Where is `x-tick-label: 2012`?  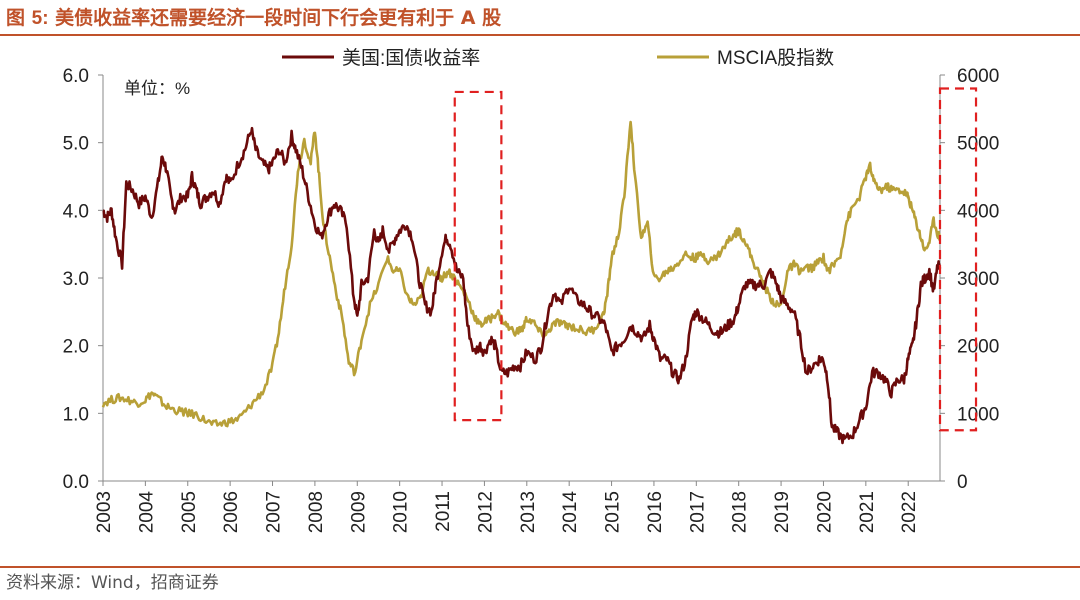
x-tick-label: 2012 is located at coordinates (485, 512).